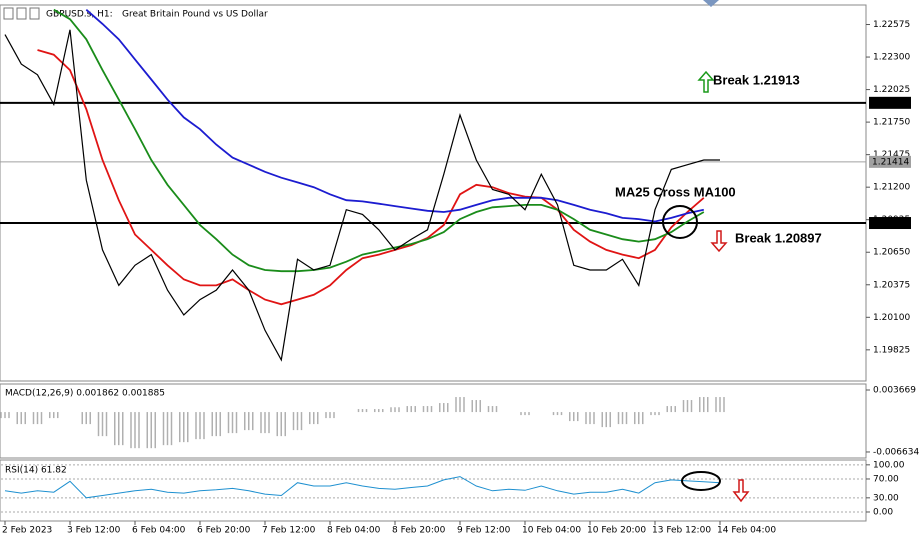 This screenshot has height=540, width=921. I want to click on y-tick-label: 1.22575, so click(891, 25).